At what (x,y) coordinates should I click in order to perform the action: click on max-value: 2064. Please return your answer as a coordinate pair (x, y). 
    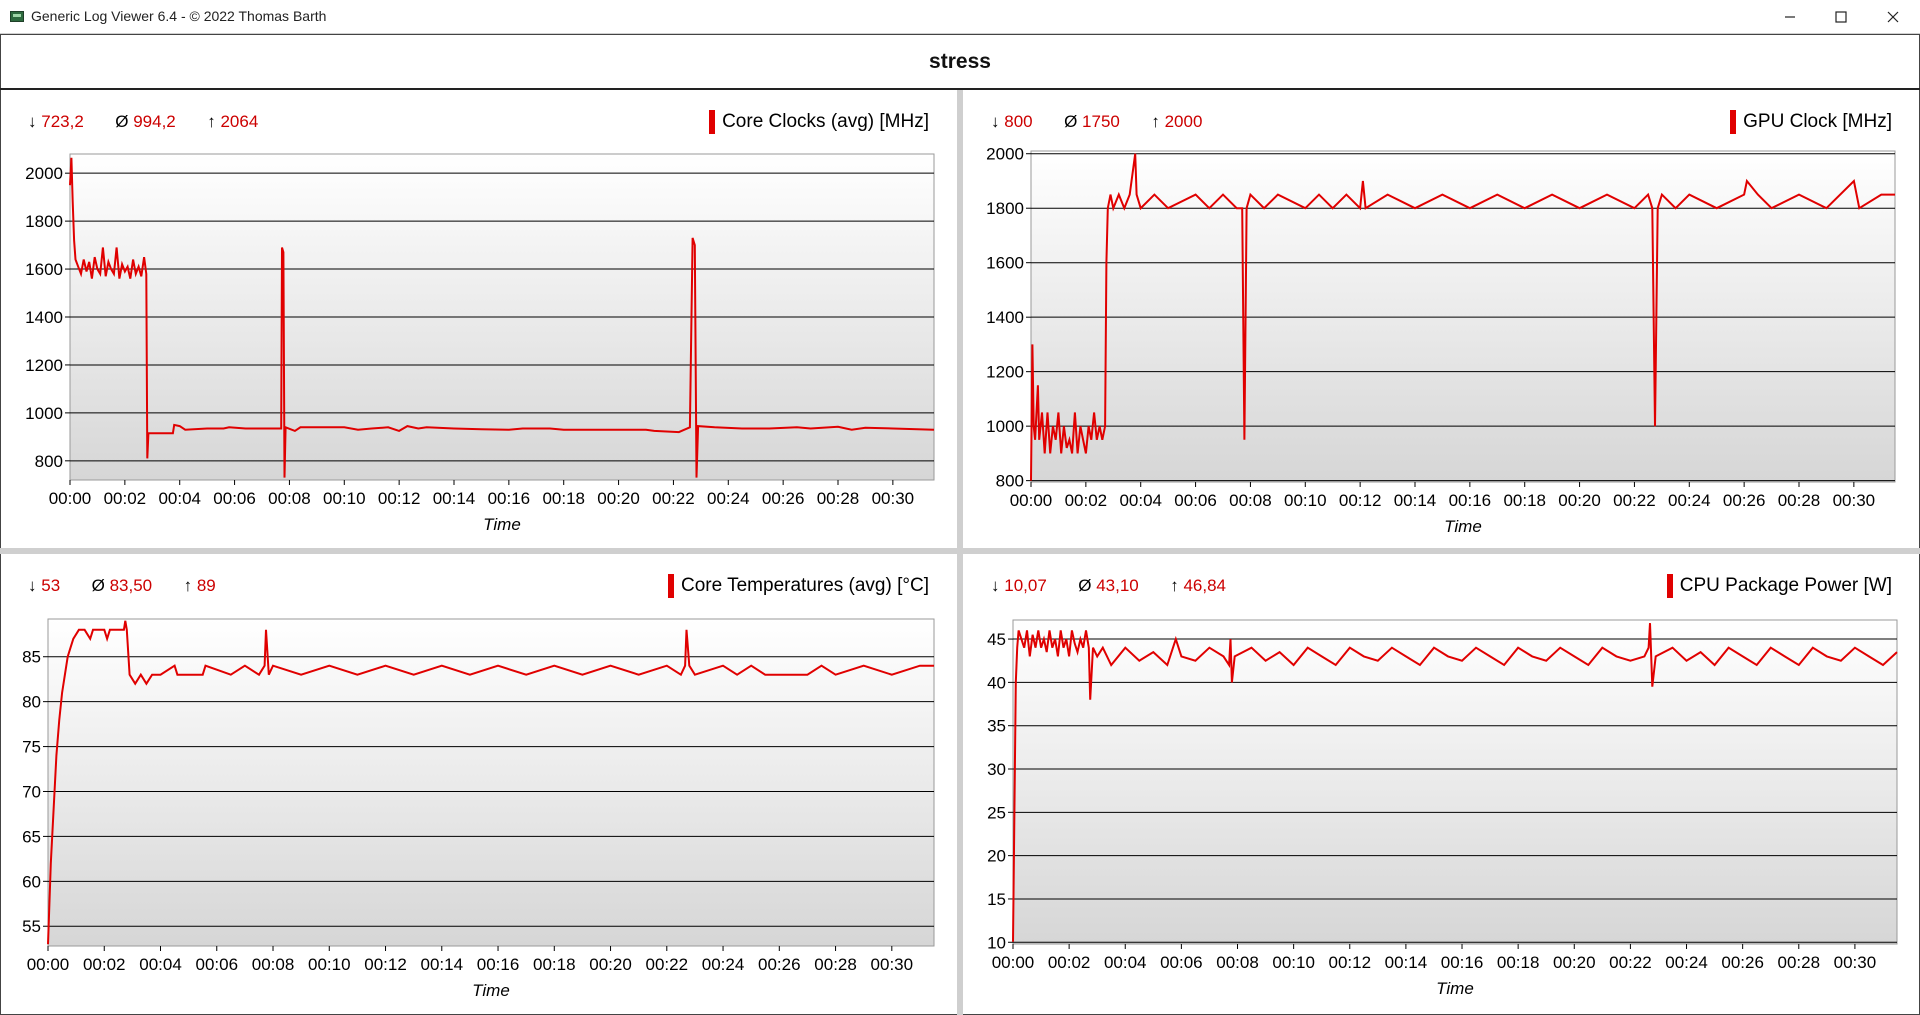
    Looking at the image, I should click on (239, 121).